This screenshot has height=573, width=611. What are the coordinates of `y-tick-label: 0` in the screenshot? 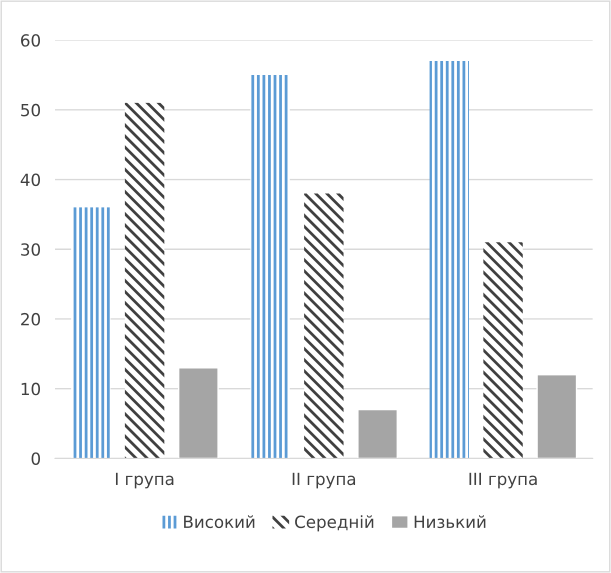 It's located at (36, 458).